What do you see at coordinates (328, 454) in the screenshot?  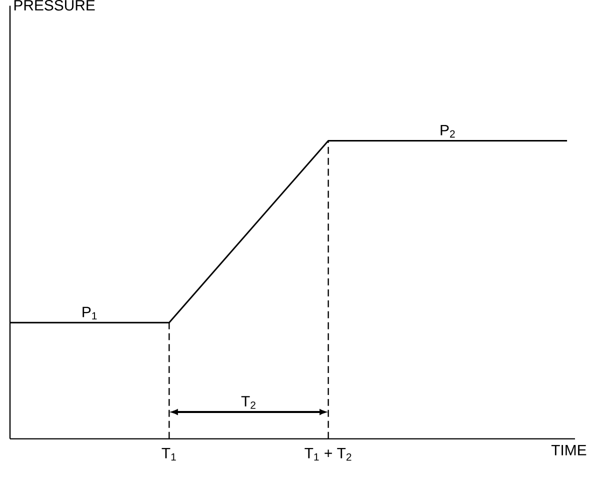 I see `x-tick-label: T$_{1}$ + T$_{2}$` at bounding box center [328, 454].